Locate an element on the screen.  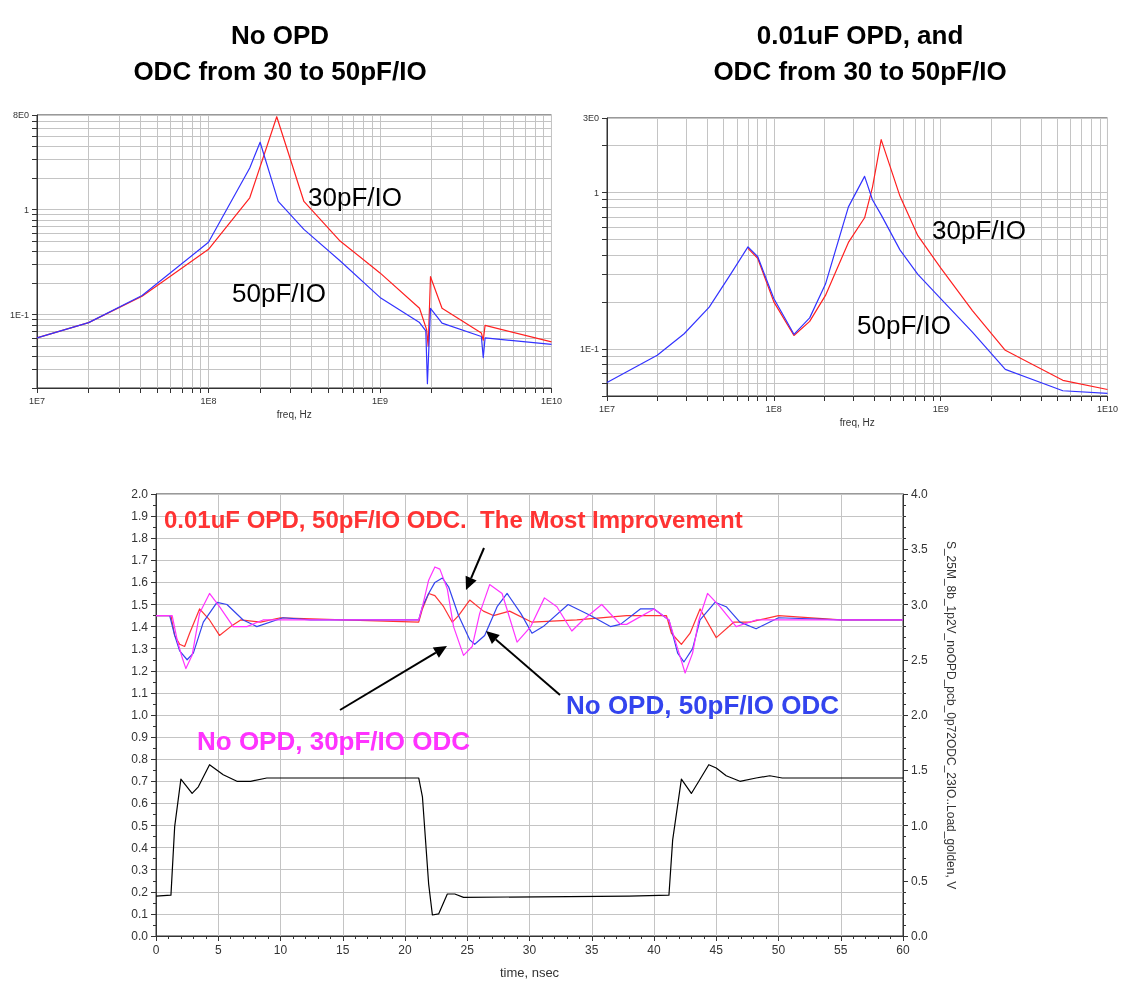
y-tick-label: 0.6 is located at coordinates (140, 803).